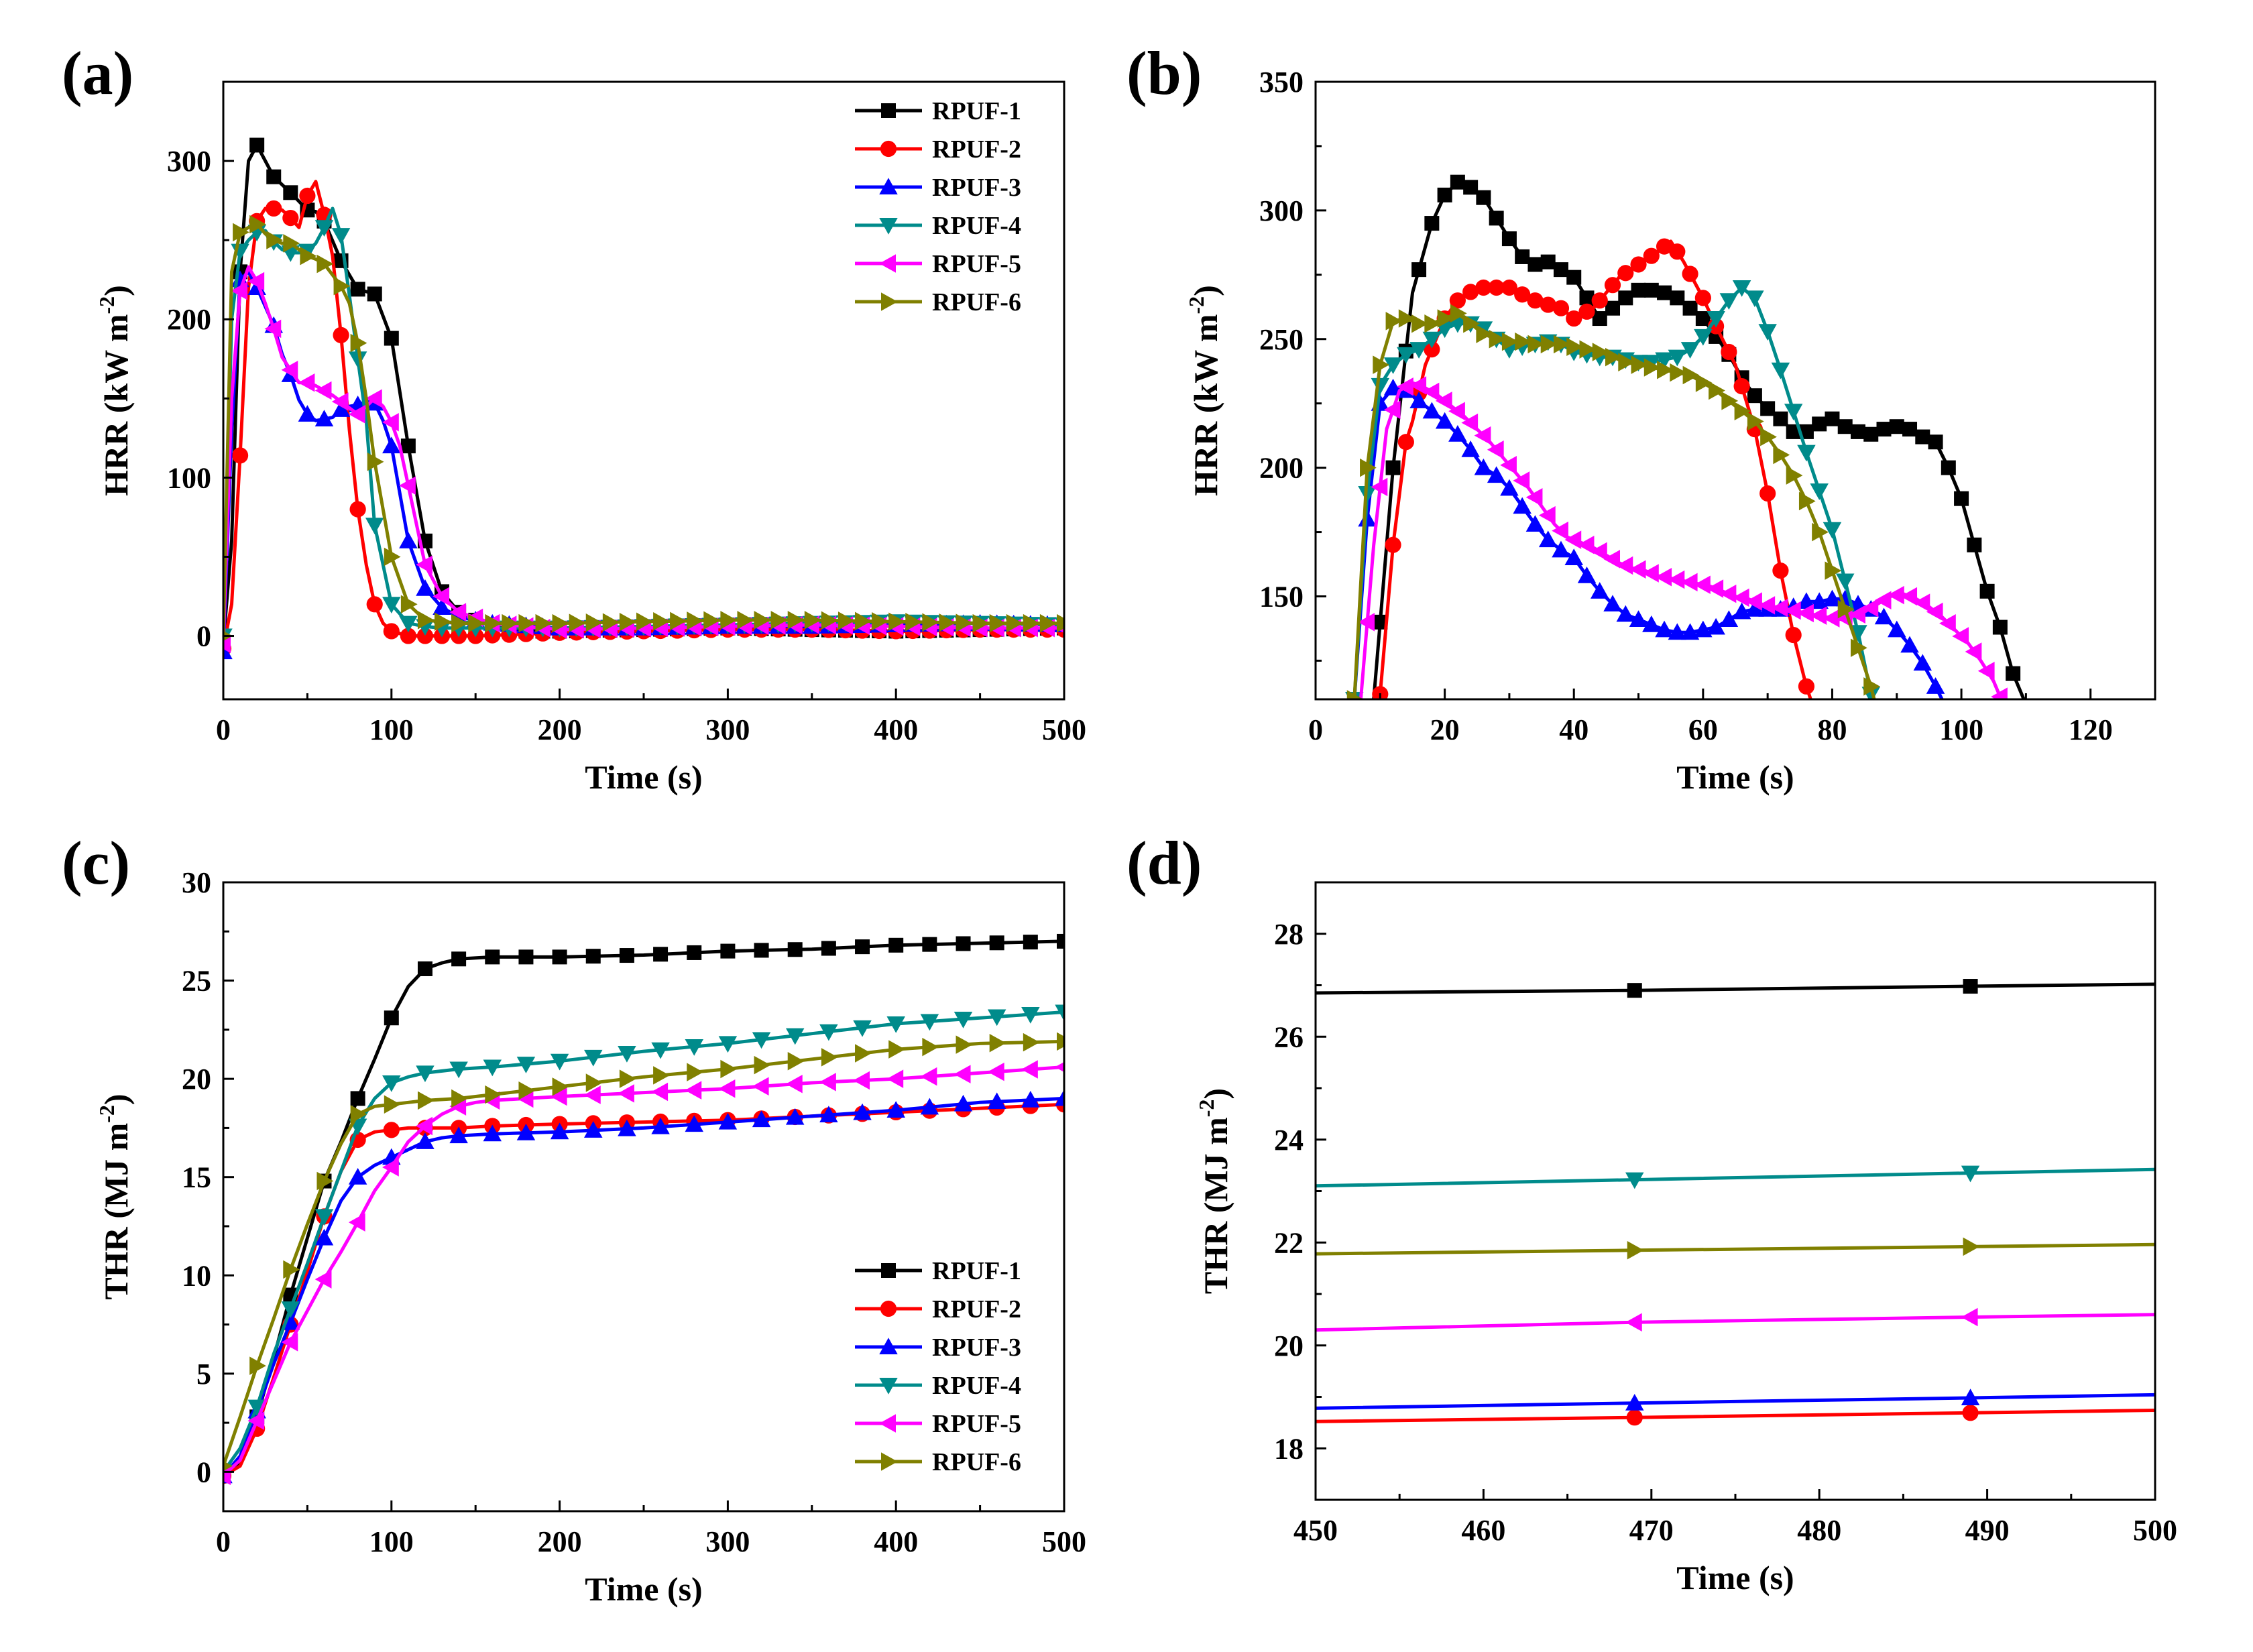 The width and height of the screenshot is (2253, 1652). What do you see at coordinates (727, 729) in the screenshot?
I see `x-tick-label: 300` at bounding box center [727, 729].